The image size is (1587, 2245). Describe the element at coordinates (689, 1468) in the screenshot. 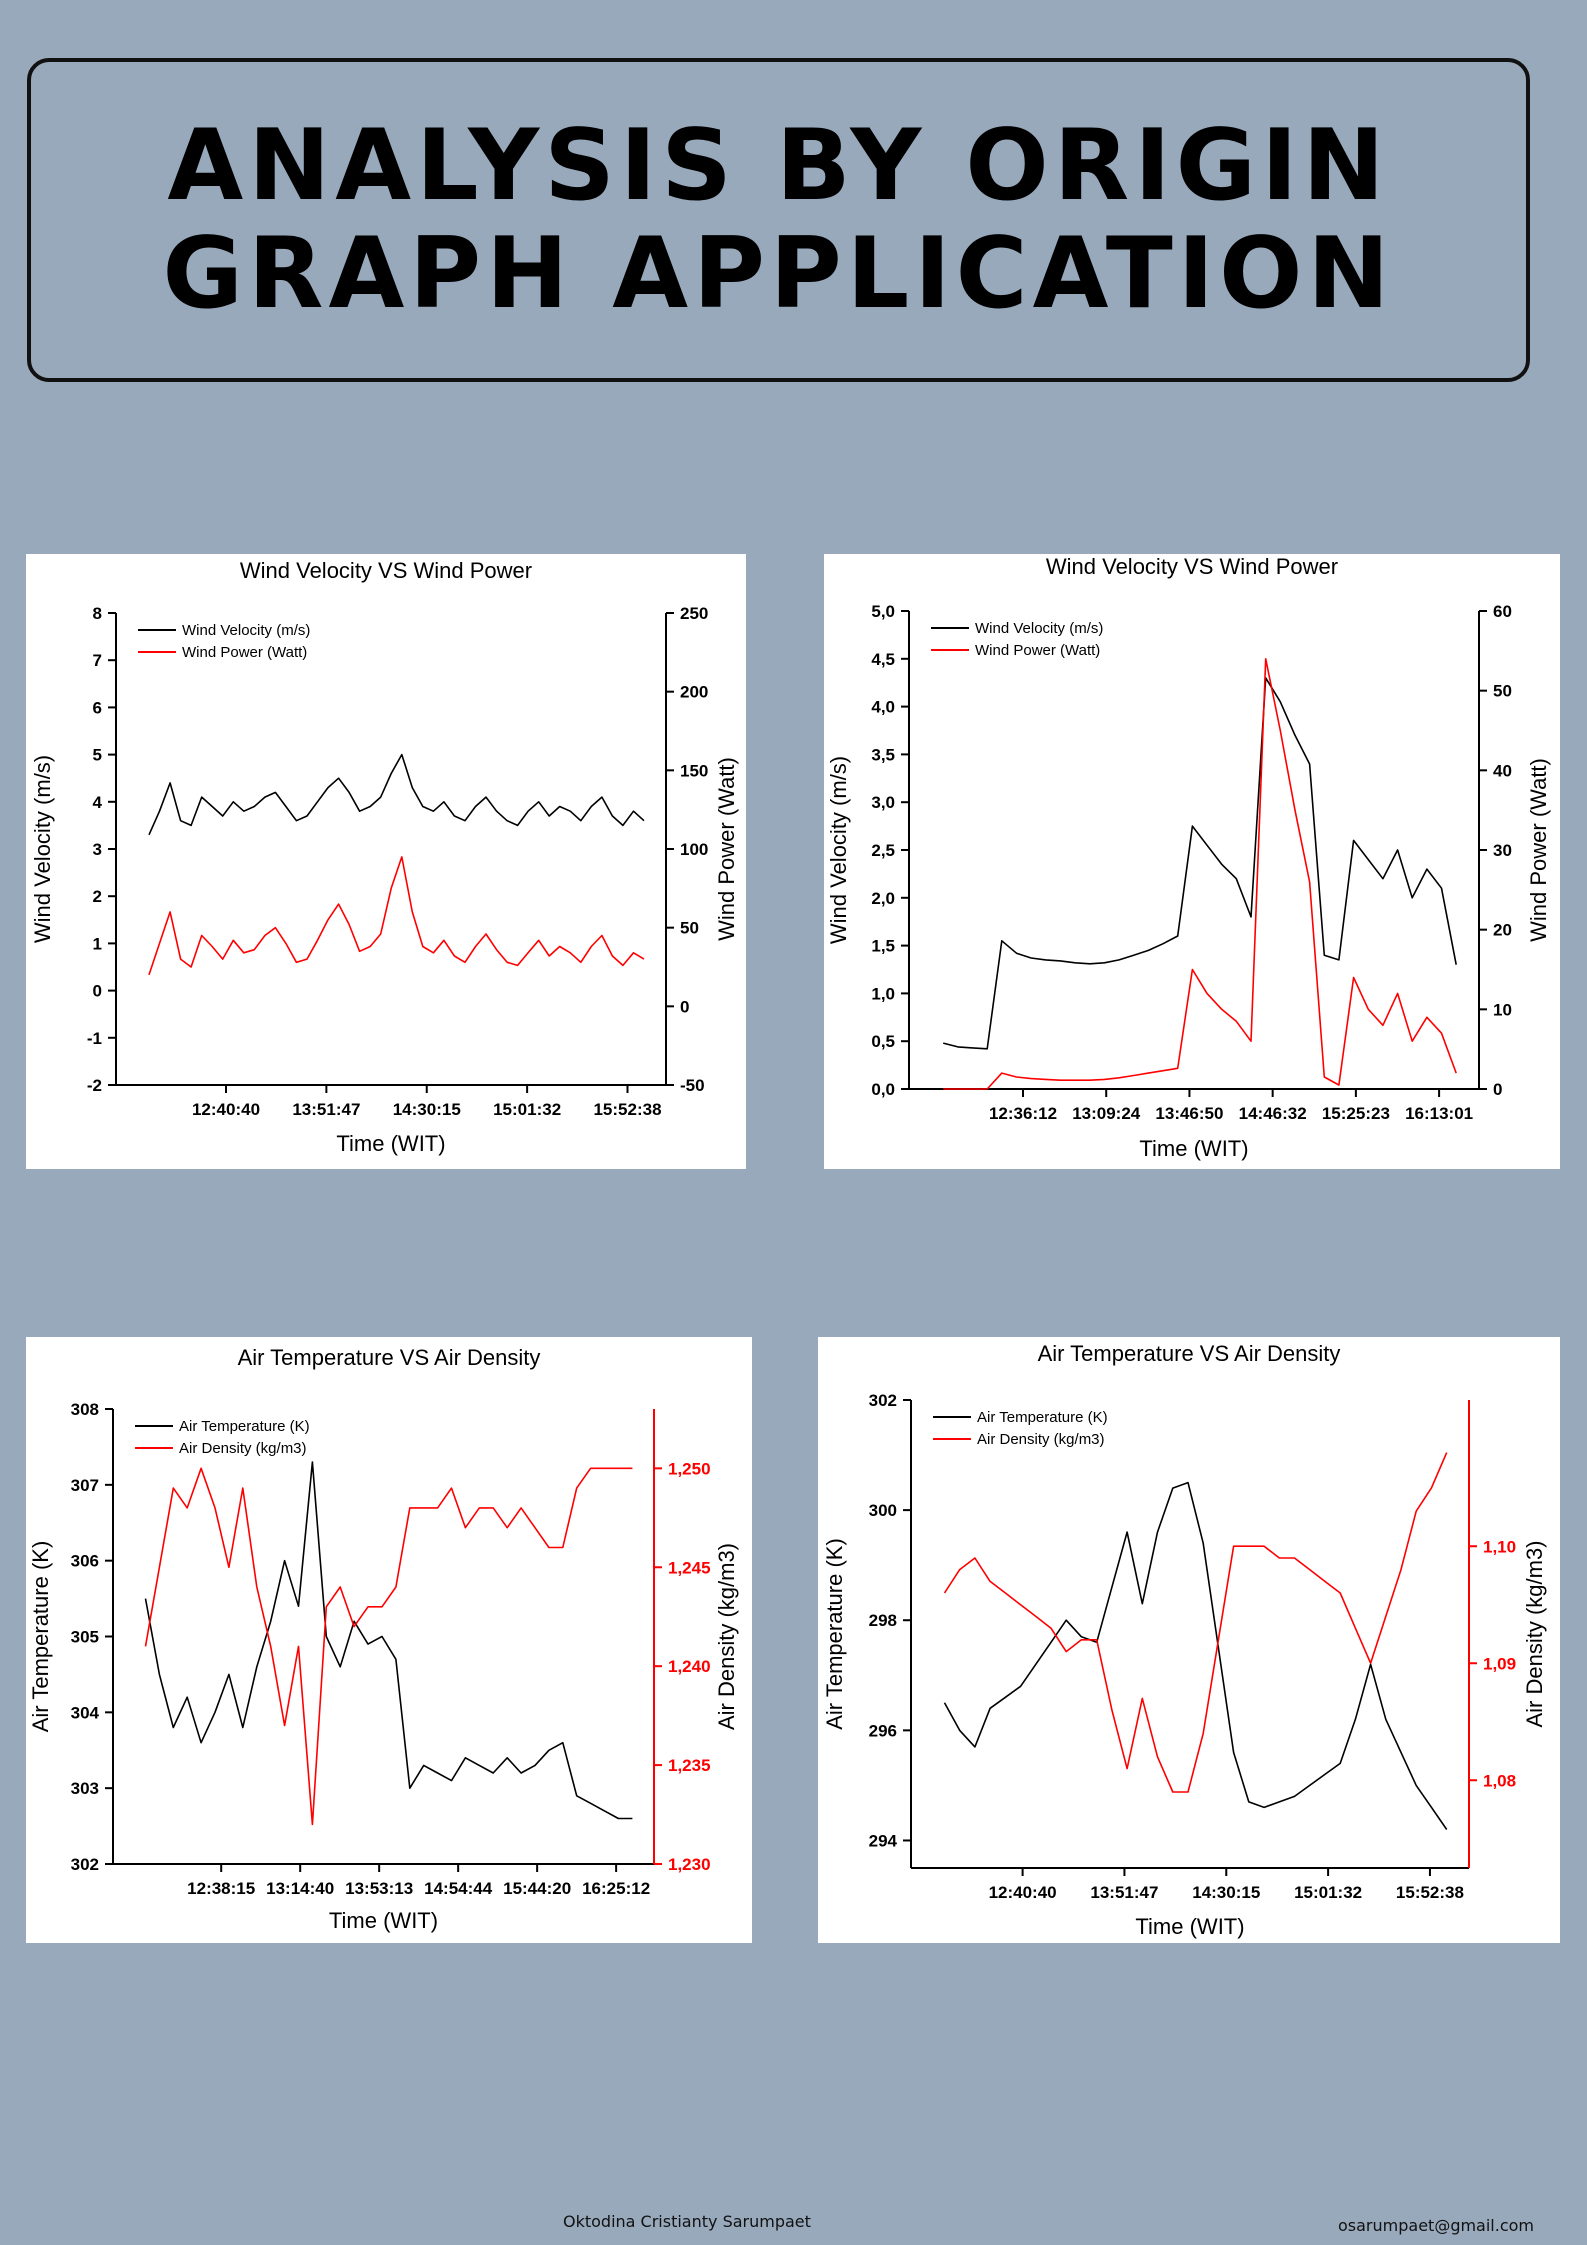

I see `y2-tick-label: 1,250` at that location.